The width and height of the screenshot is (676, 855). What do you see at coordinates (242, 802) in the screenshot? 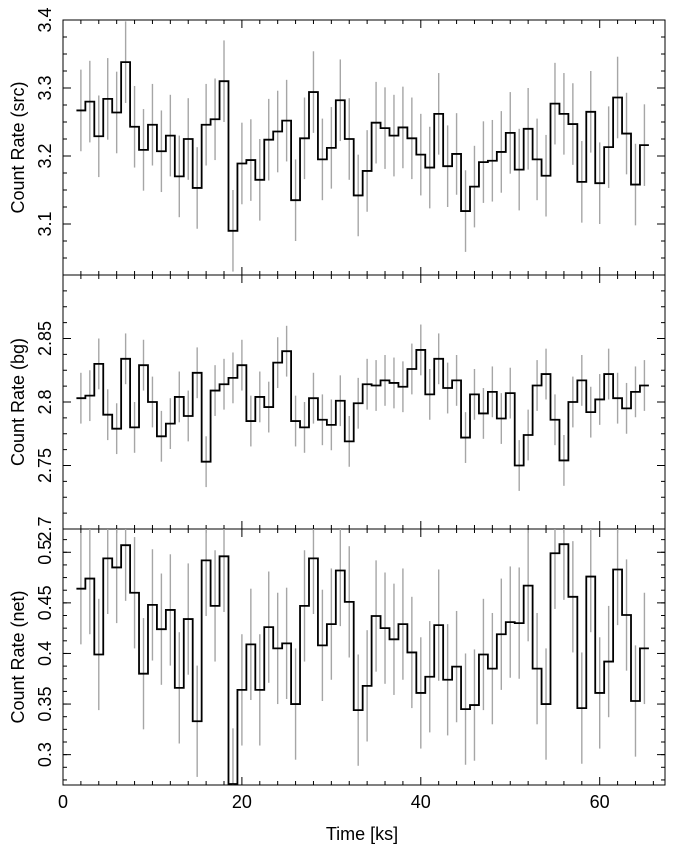
I see `x-tick-label: 20` at bounding box center [242, 802].